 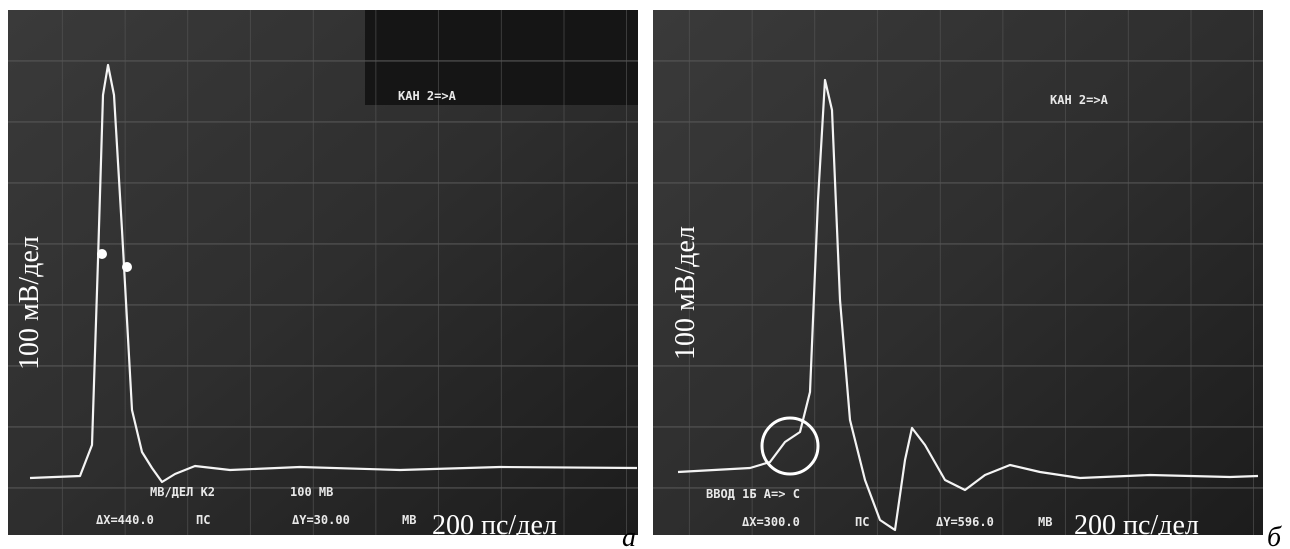 I want to click on osd-text: 100 МВ, so click(x=311, y=492).